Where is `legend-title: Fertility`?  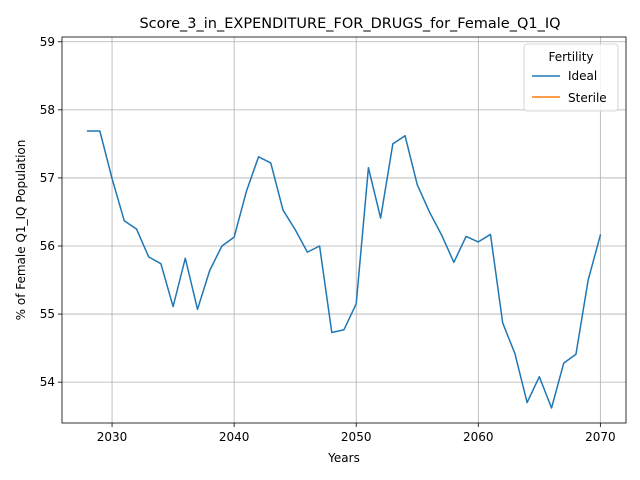 legend-title: Fertility is located at coordinates (570, 57).